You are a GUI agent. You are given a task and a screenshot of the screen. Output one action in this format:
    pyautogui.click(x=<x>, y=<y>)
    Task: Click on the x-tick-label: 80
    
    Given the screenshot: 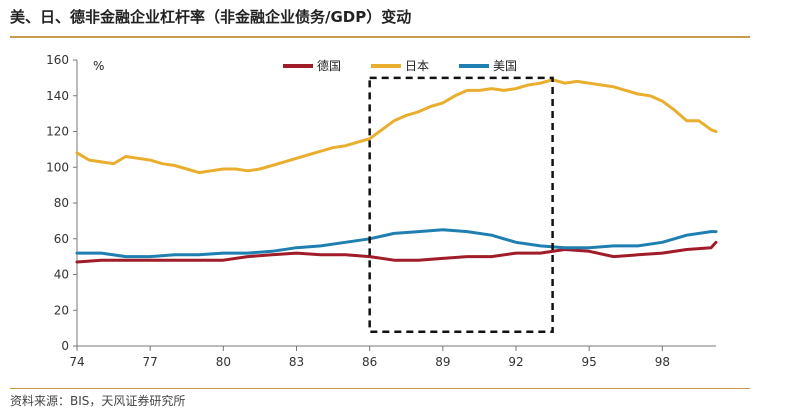 What is the action you would take?
    pyautogui.click(x=223, y=362)
    